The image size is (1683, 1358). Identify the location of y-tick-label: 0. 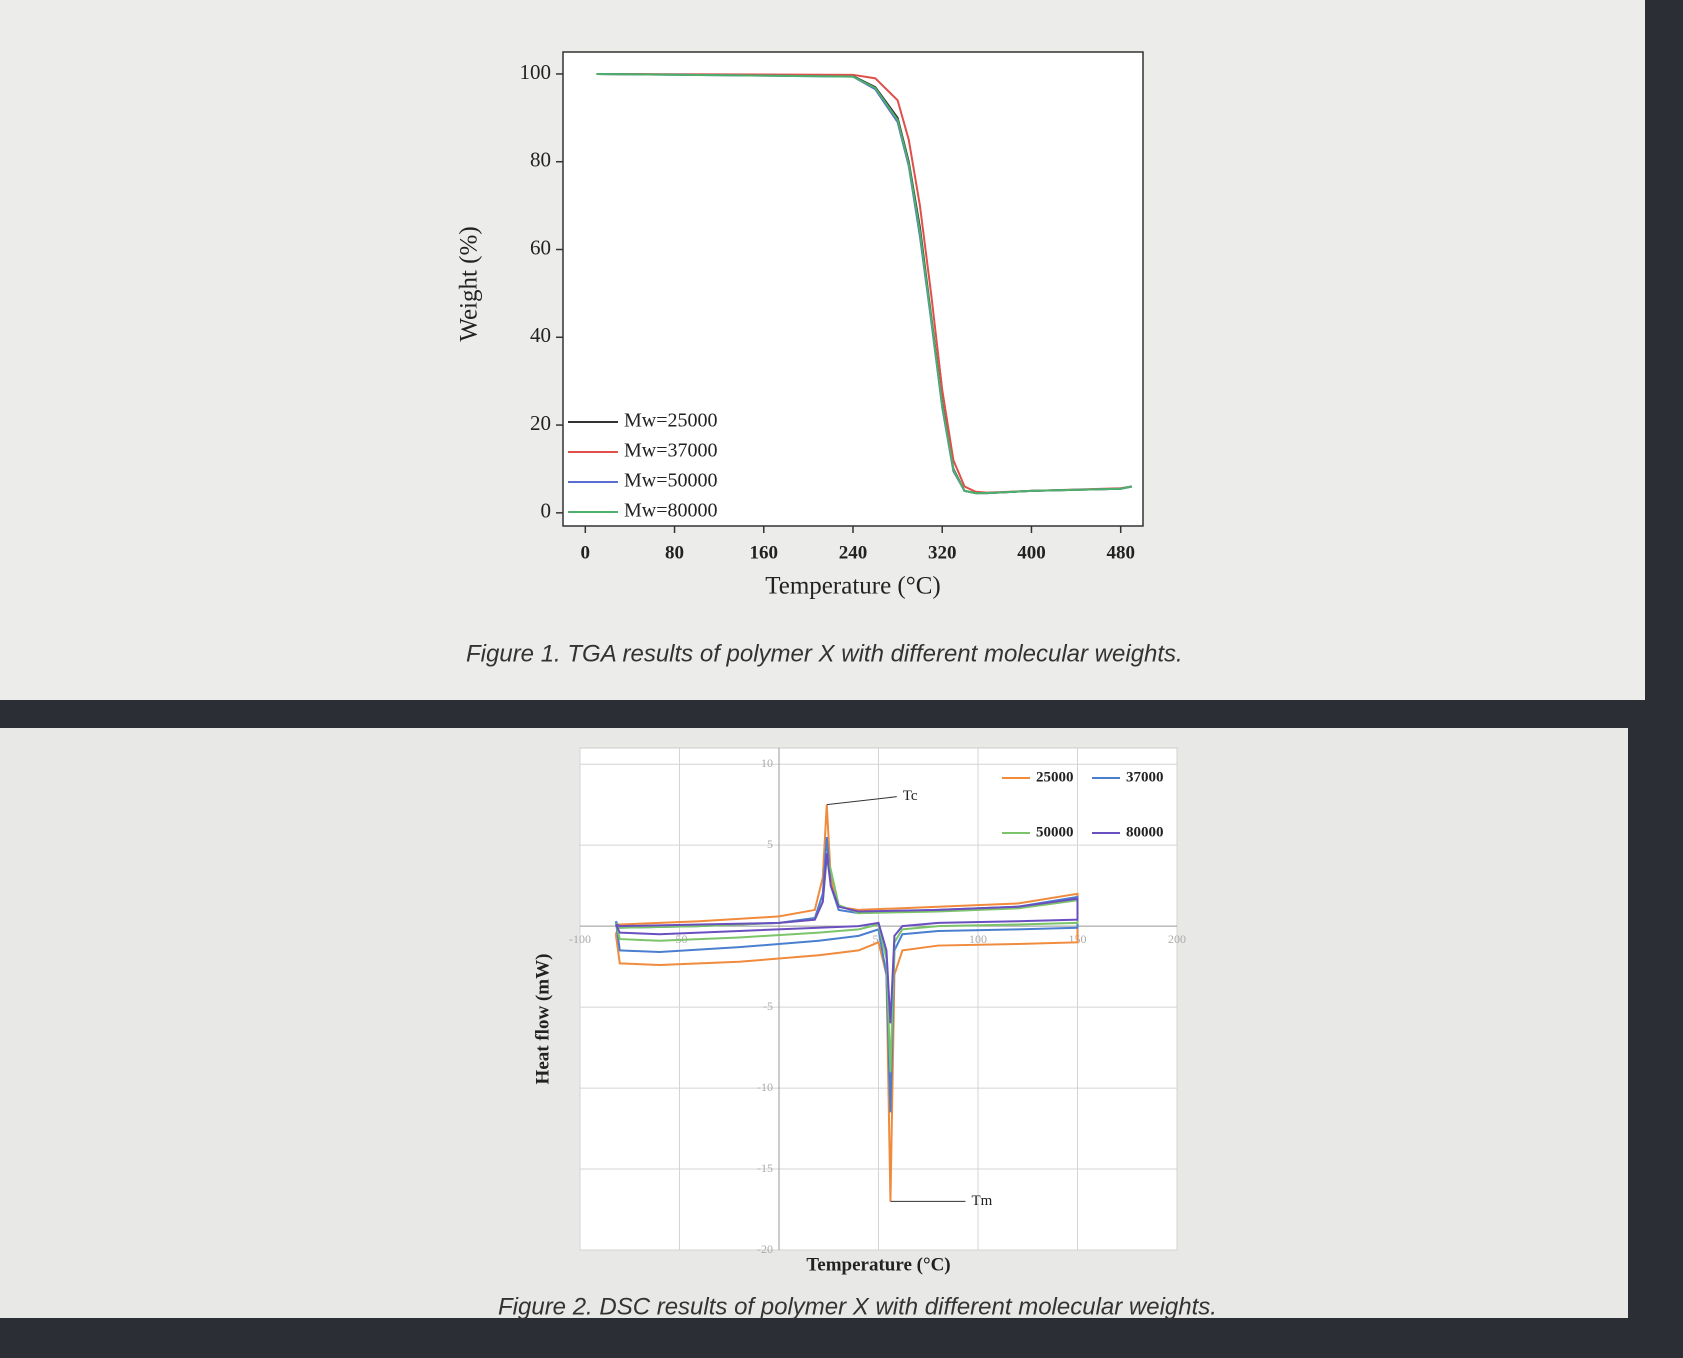
(546, 511).